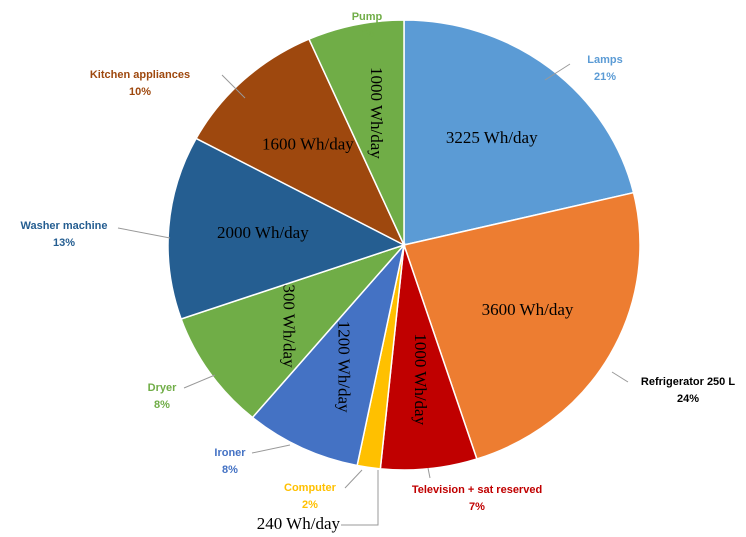 This screenshot has height=537, width=746. I want to click on percent-label: 24%, so click(688, 399).